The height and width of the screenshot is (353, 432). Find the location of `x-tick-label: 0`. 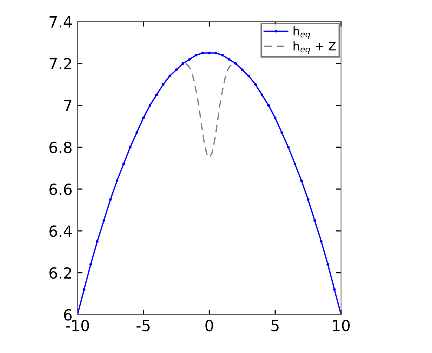

x-tick-label: 0 is located at coordinates (210, 326).